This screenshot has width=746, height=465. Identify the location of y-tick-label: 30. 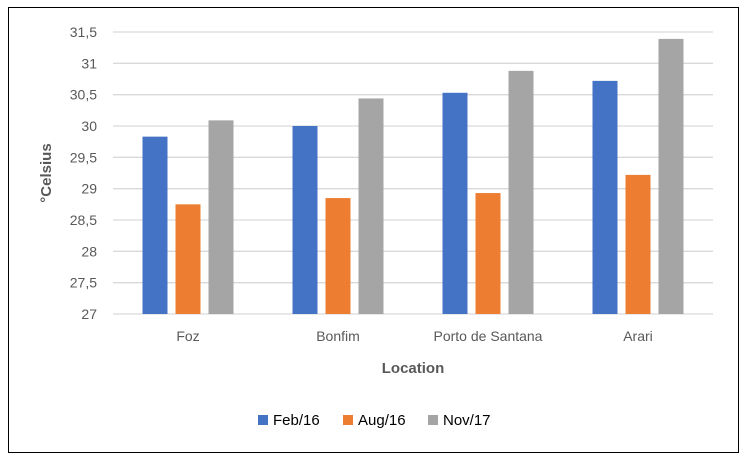
(89, 126).